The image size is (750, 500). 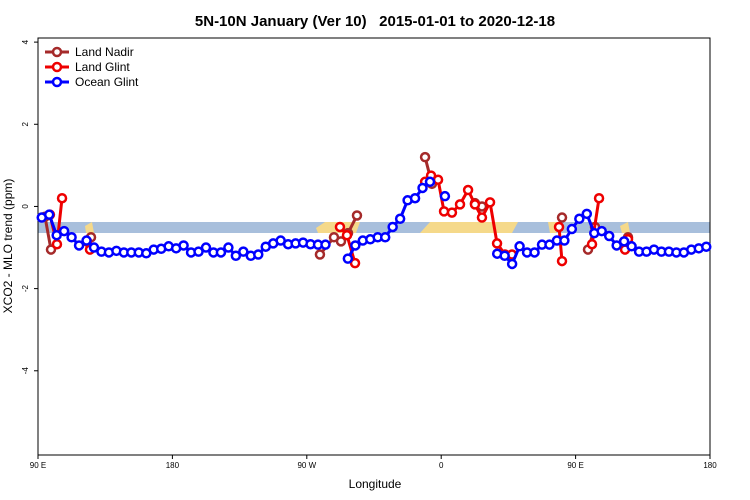 I want to click on x-tick-label: 90 W, so click(x=306, y=465).